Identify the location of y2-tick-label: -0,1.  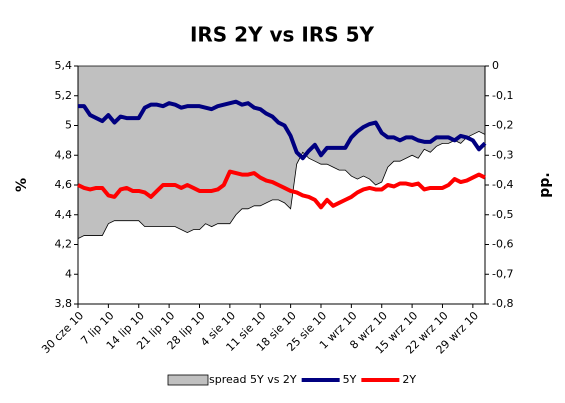
(502, 95).